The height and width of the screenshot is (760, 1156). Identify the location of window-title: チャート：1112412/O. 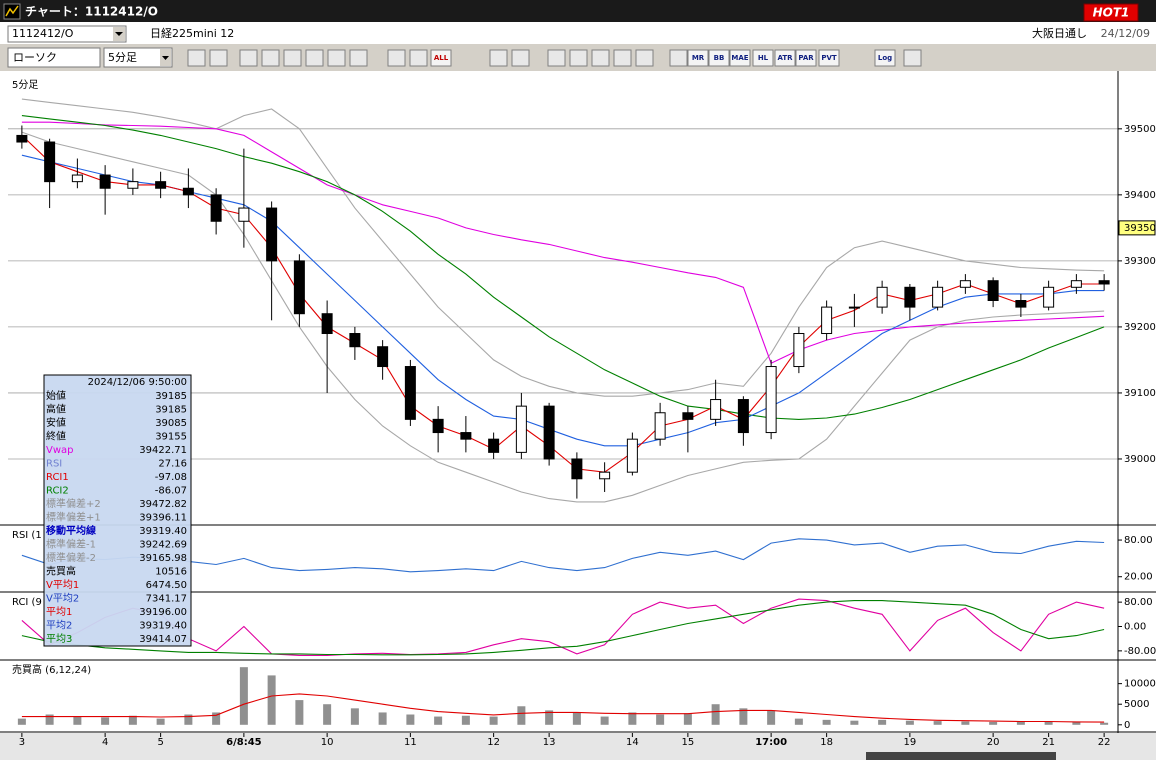
(91, 12).